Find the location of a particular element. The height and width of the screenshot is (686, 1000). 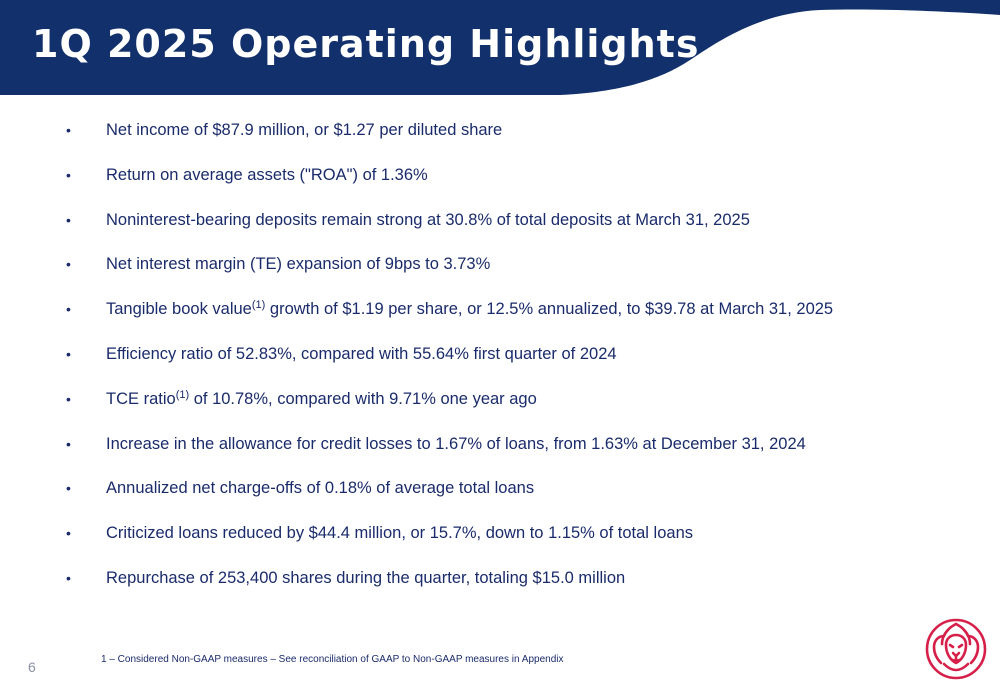

header-banner: 1Q 2025 Operating Highlights is located at coordinates (500, 50).